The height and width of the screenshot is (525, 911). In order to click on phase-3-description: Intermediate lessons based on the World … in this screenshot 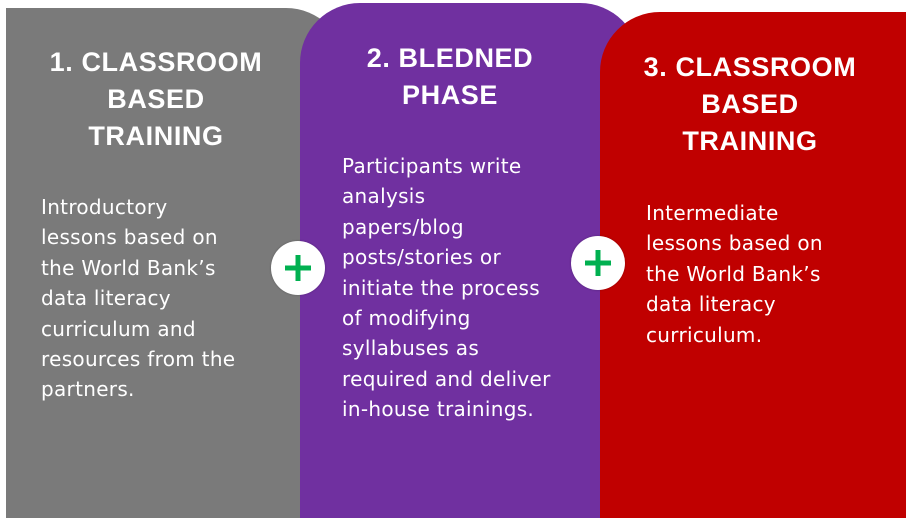, I will do `click(766, 274)`.